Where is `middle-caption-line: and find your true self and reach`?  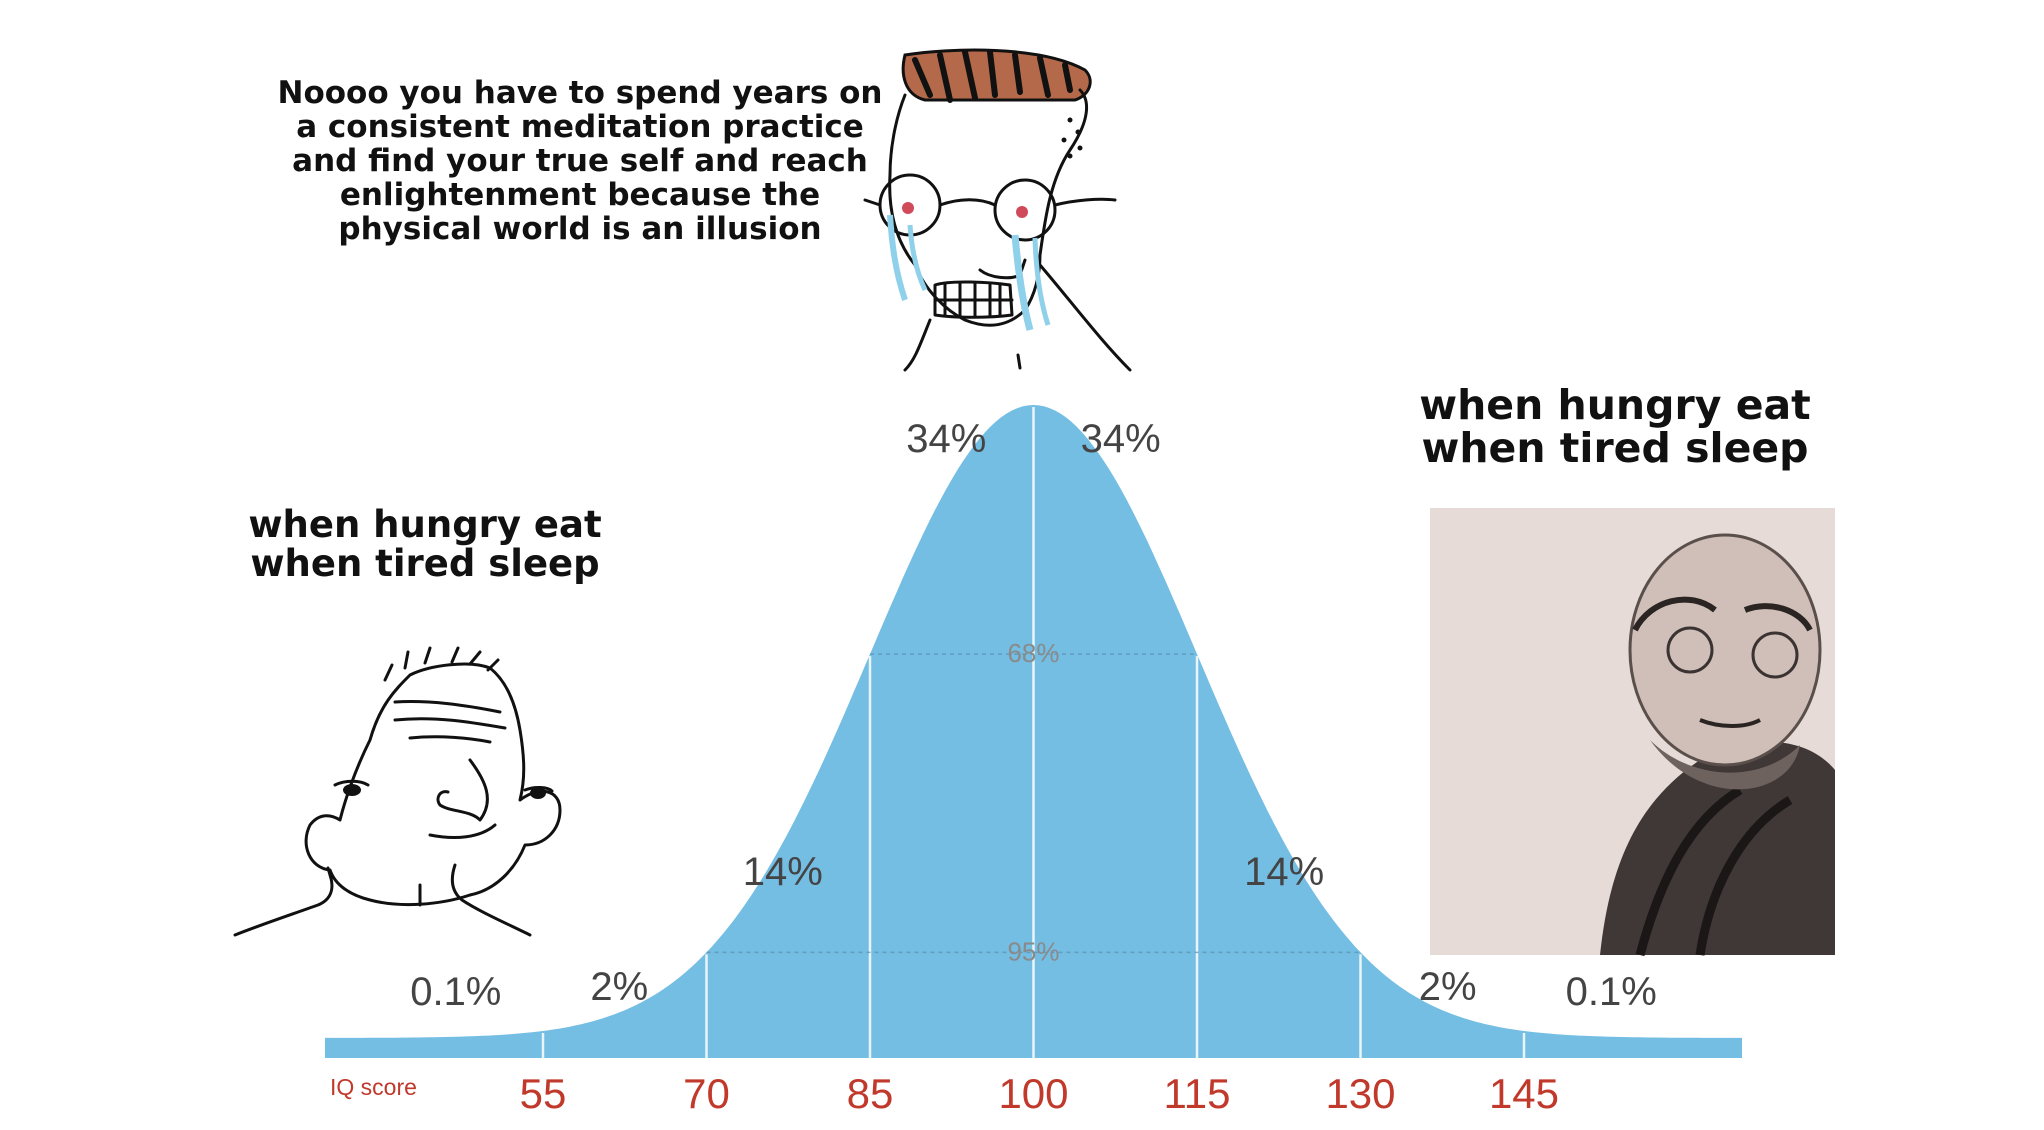 middle-caption-line: and find your true self and reach is located at coordinates (580, 161).